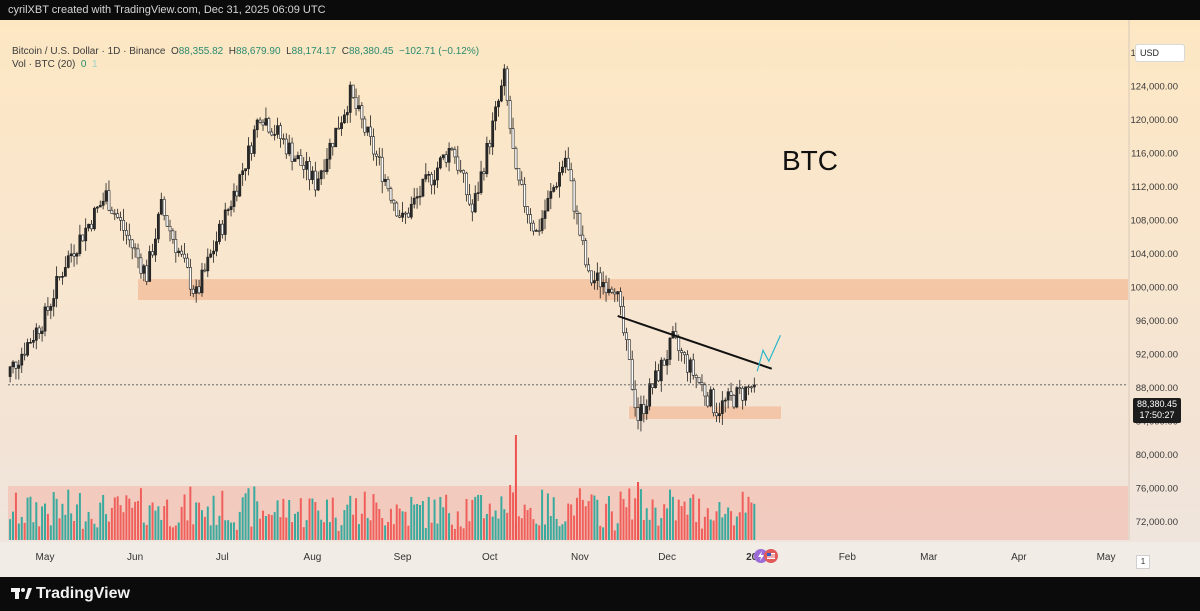  I want to click on high-value: 88,679.90, so click(258, 51).